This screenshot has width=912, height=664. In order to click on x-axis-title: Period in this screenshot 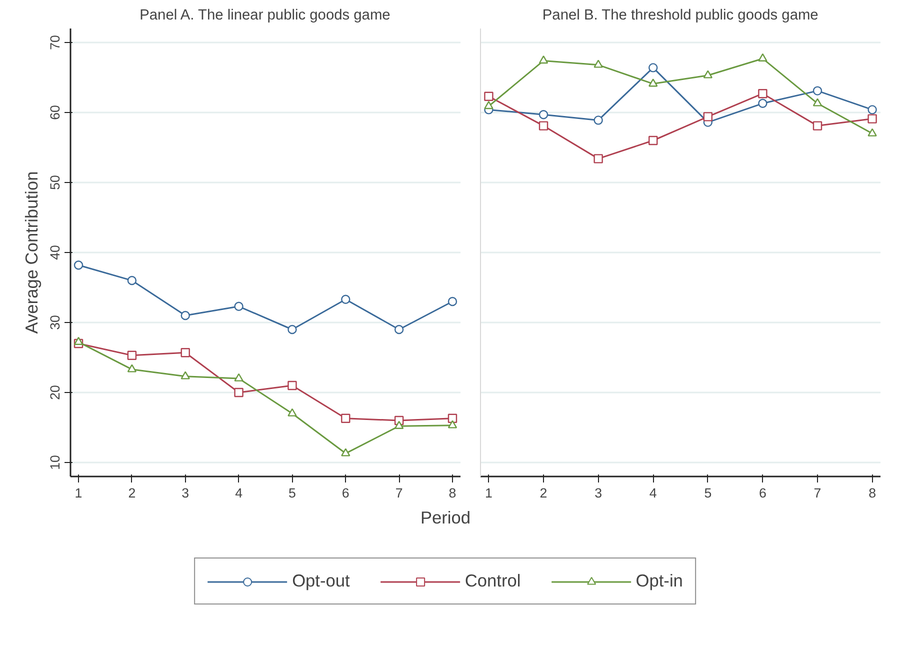, I will do `click(445, 518)`.